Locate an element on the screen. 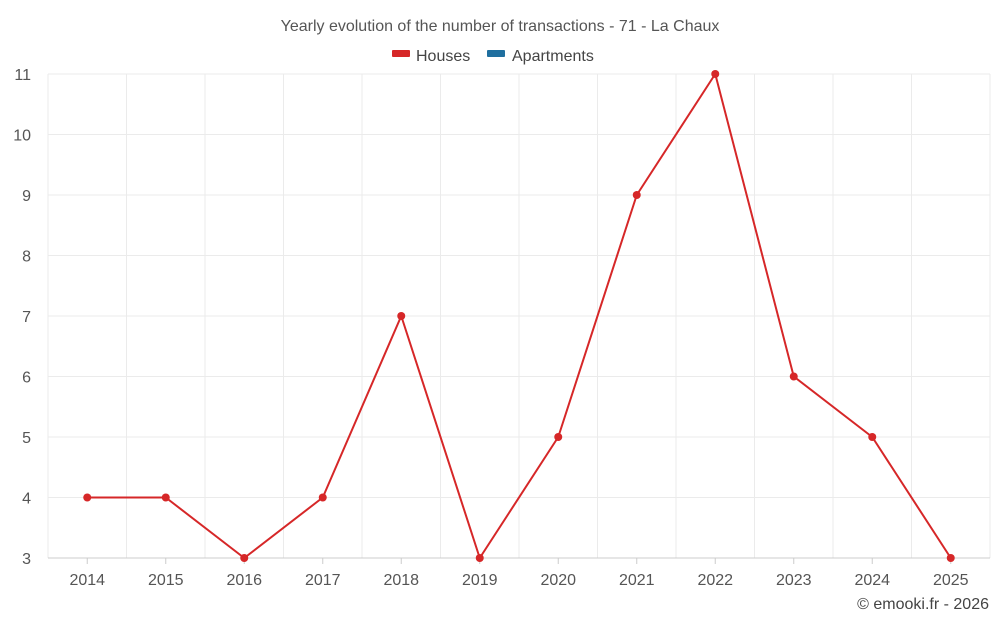 This screenshot has height=625, width=1000. y-tick-label: 7 is located at coordinates (26, 317).